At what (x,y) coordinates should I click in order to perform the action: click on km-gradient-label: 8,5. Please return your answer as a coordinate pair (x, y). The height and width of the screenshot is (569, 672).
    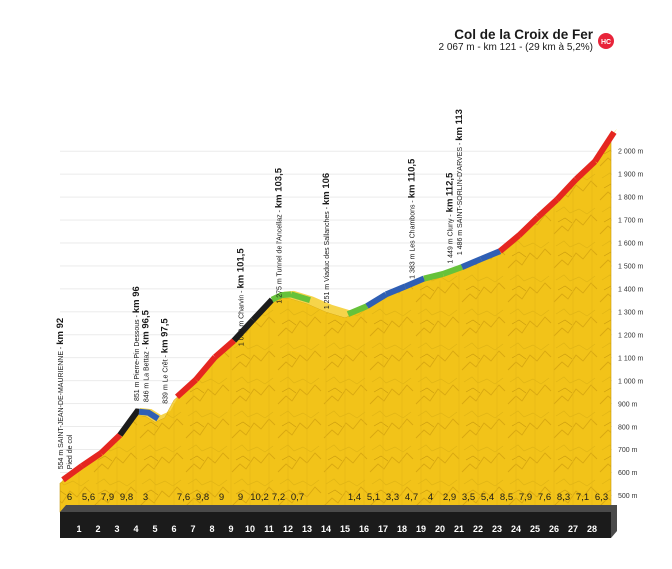
    Looking at the image, I should click on (506, 497).